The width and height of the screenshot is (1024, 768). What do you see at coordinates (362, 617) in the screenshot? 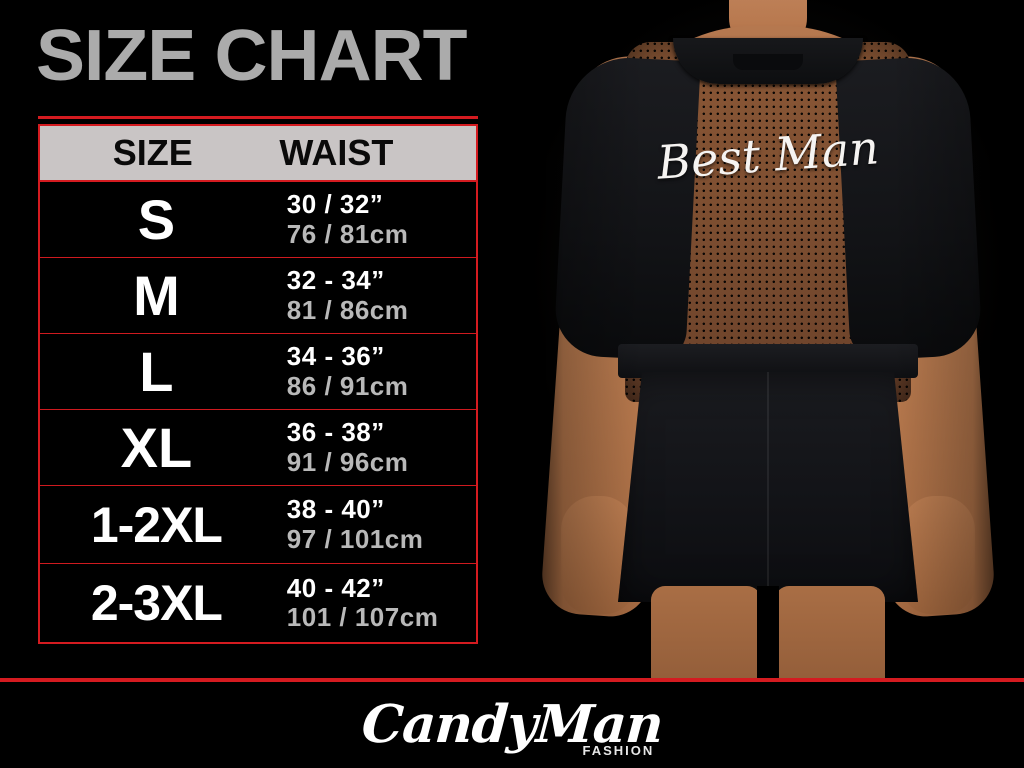
I see `cell-waist-centimeters: 101 / 107cm` at bounding box center [362, 617].